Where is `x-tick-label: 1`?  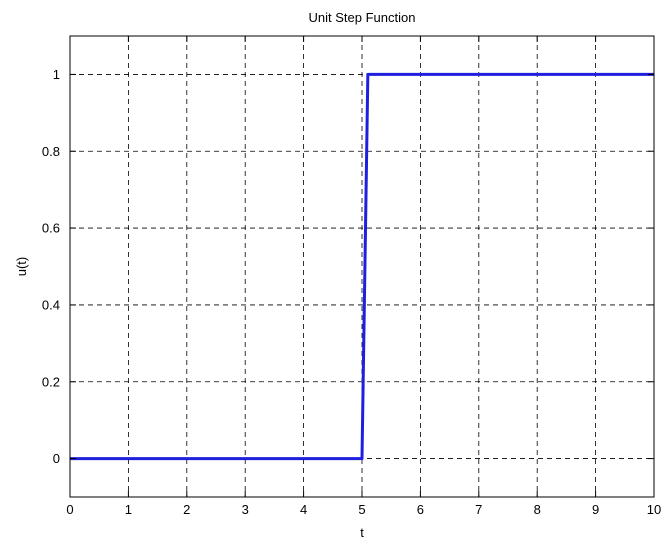 x-tick-label: 1 is located at coordinates (128, 509).